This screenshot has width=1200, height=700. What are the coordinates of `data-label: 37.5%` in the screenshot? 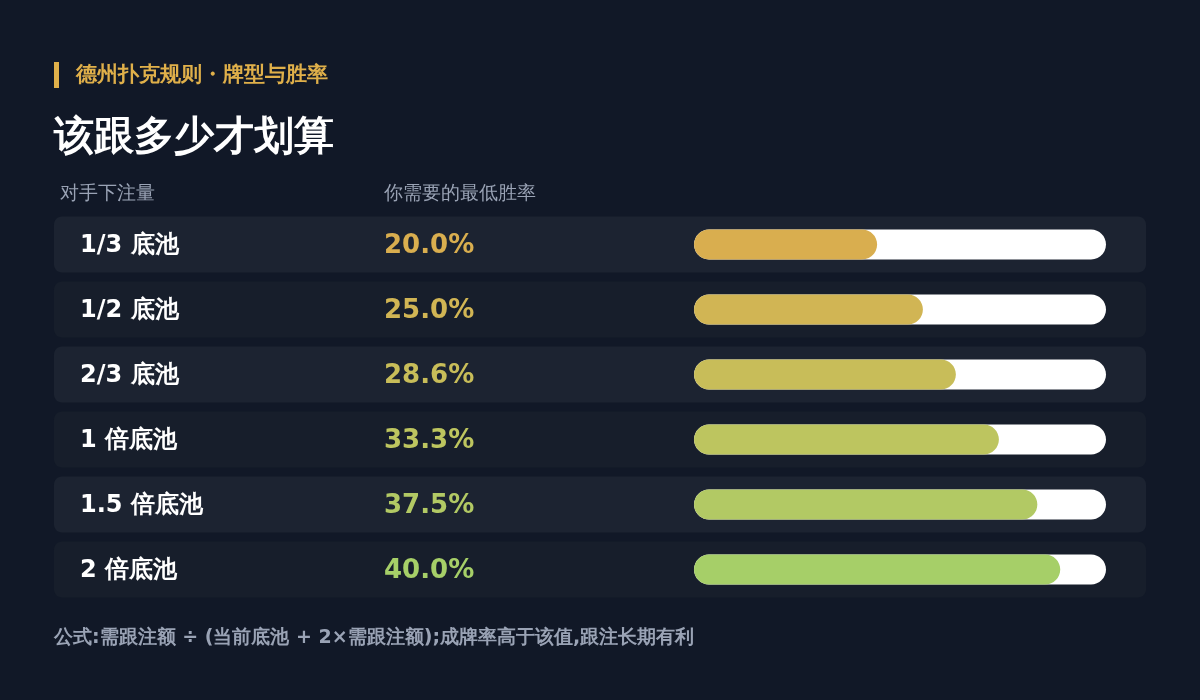 It's located at (429, 503).